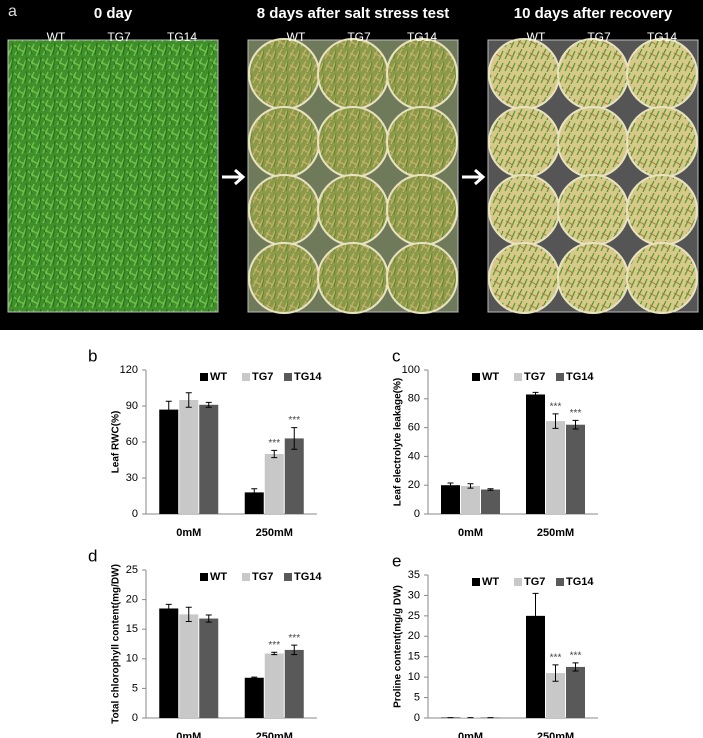  What do you see at coordinates (398, 442) in the screenshot?
I see `y-axis-label: Leaf electrolyte leakage(%)` at bounding box center [398, 442].